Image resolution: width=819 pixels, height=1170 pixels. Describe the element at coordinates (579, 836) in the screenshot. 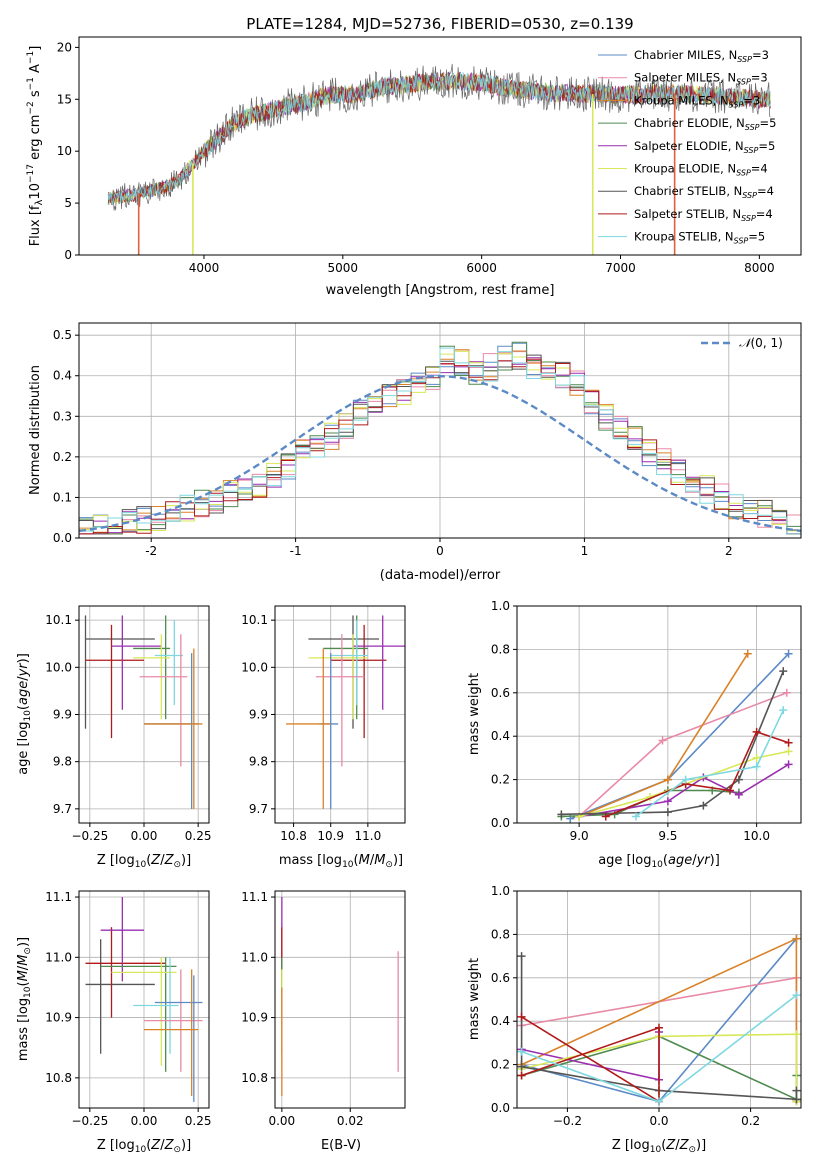

I see `massweight-vs-age-xtick-label: 9.0` at that location.